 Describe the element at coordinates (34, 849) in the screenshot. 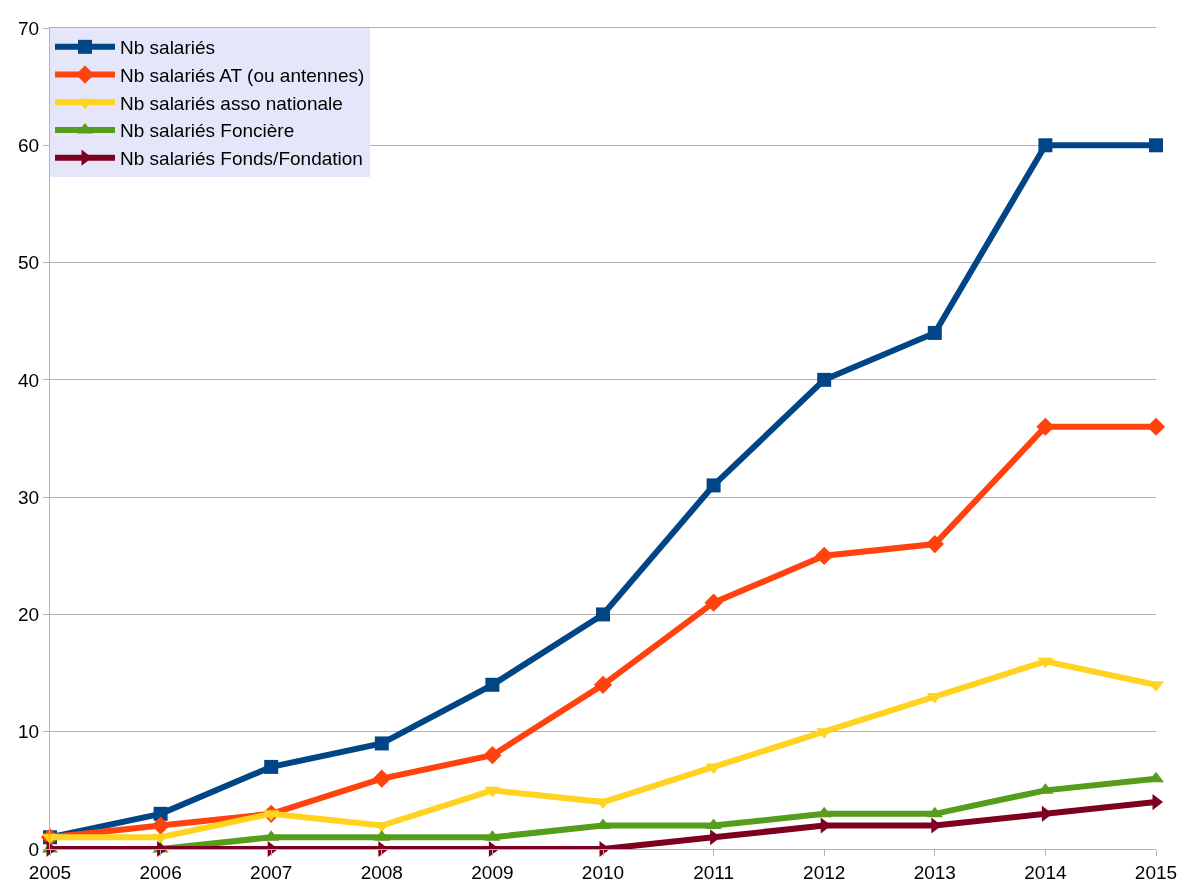

I see `y-tick-label: 0` at that location.